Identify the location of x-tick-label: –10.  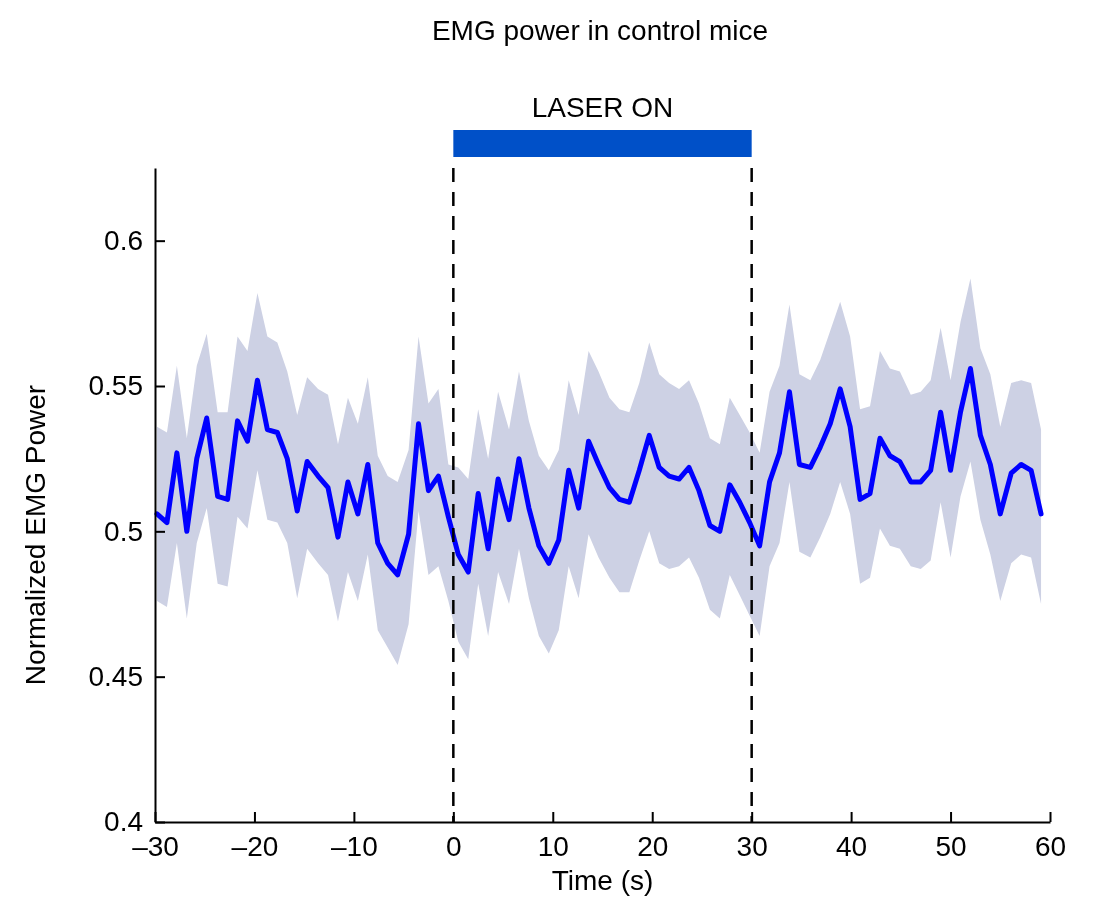
(354, 846).